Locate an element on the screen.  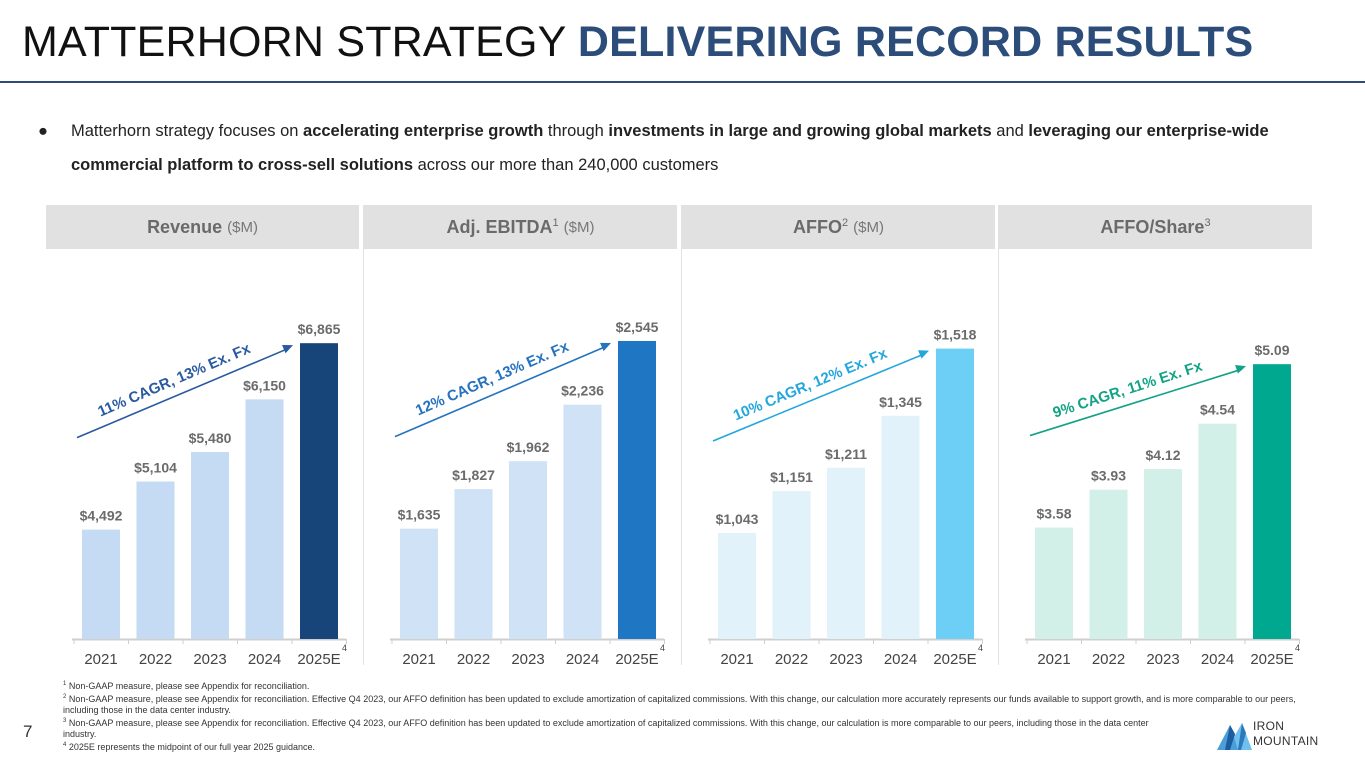
bullet-part: and is located at coordinates (1010, 131).